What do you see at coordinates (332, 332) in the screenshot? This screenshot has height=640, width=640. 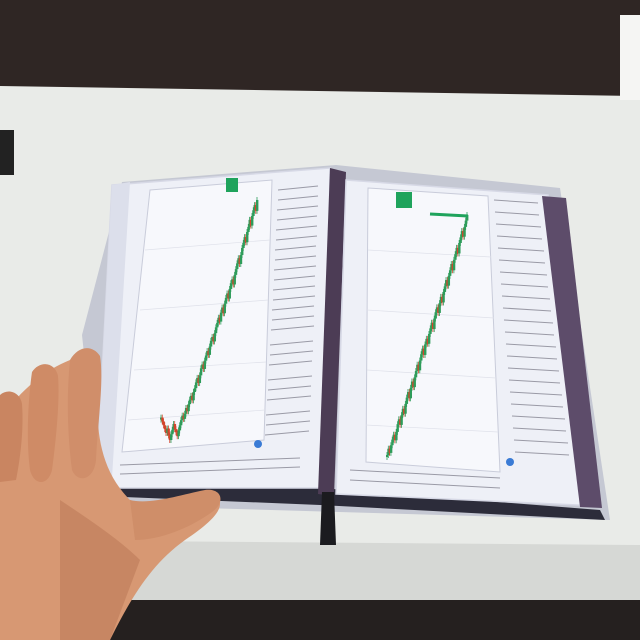 I see `book-spine` at bounding box center [332, 332].